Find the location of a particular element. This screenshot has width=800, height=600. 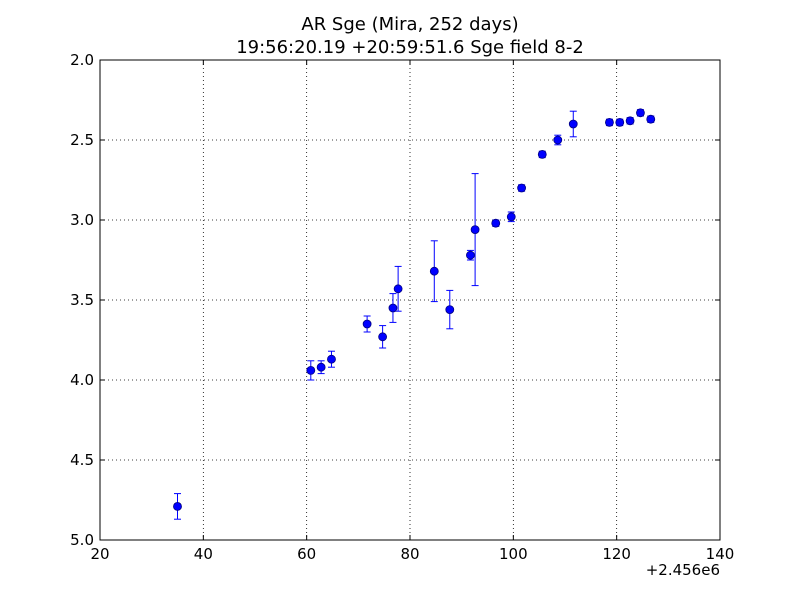

y-tick-label: 4.5 is located at coordinates (82, 460).